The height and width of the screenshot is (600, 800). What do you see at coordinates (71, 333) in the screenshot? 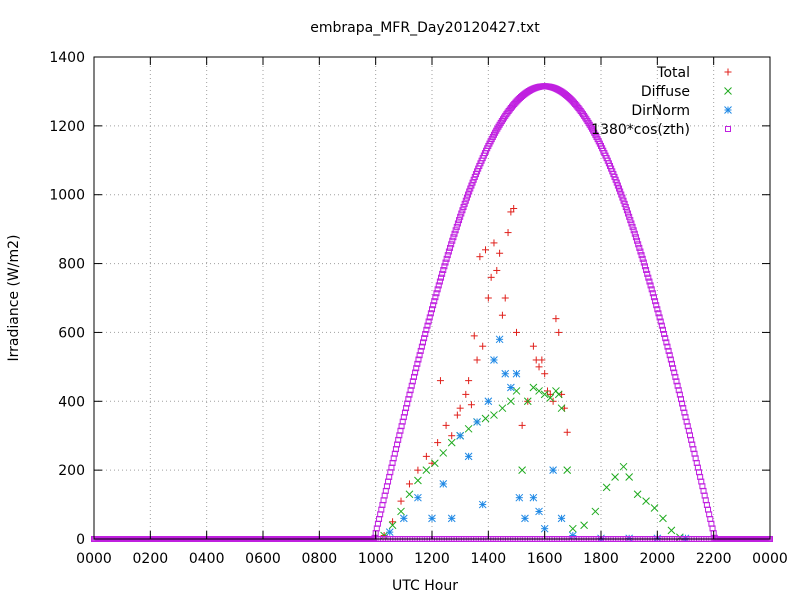
I see `y-tick-label: 600` at bounding box center [71, 333].